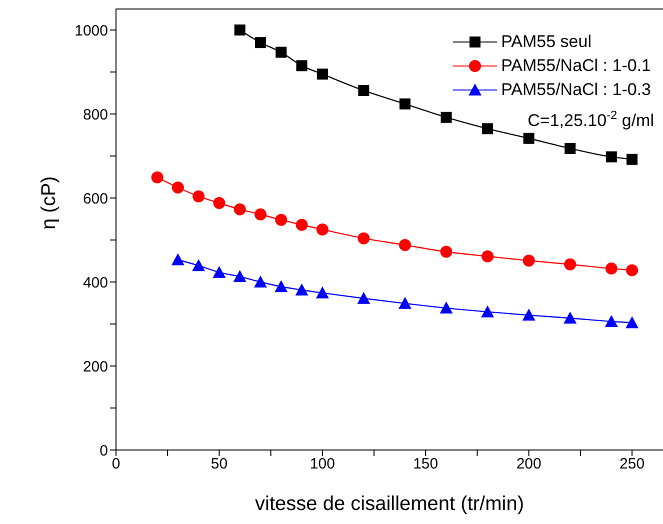 The image size is (663, 524). Describe the element at coordinates (576, 66) in the screenshot. I see `legend-label: PAM55/NaCl : 1-0.1` at that location.